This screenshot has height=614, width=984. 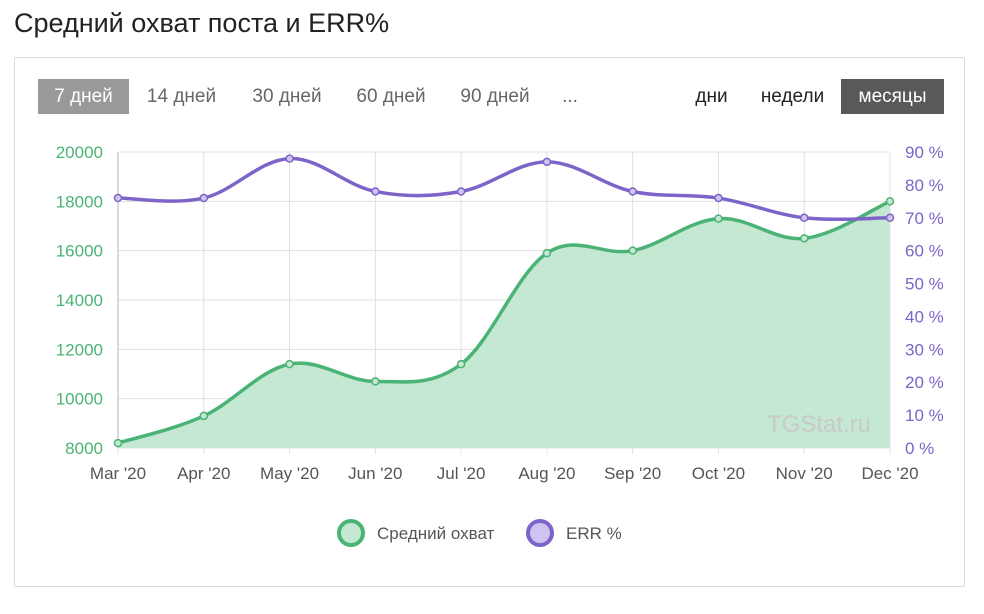 What do you see at coordinates (792, 96) in the screenshot?
I see `granularity-button: недели` at bounding box center [792, 96].